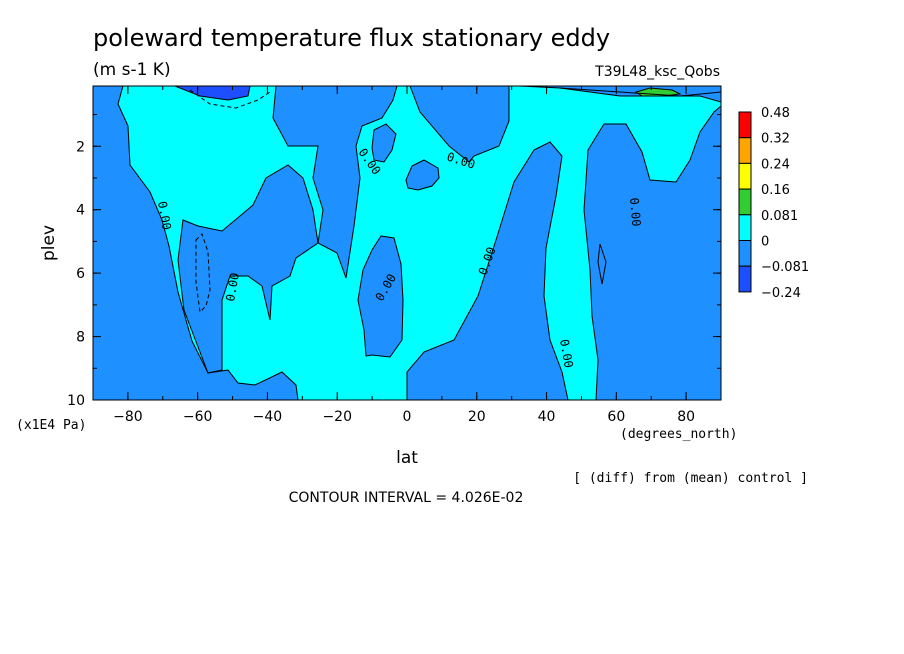 The height and width of the screenshot is (654, 904). What do you see at coordinates (775, 164) in the screenshot?
I see `colorbar-label: 0.24` at bounding box center [775, 164].